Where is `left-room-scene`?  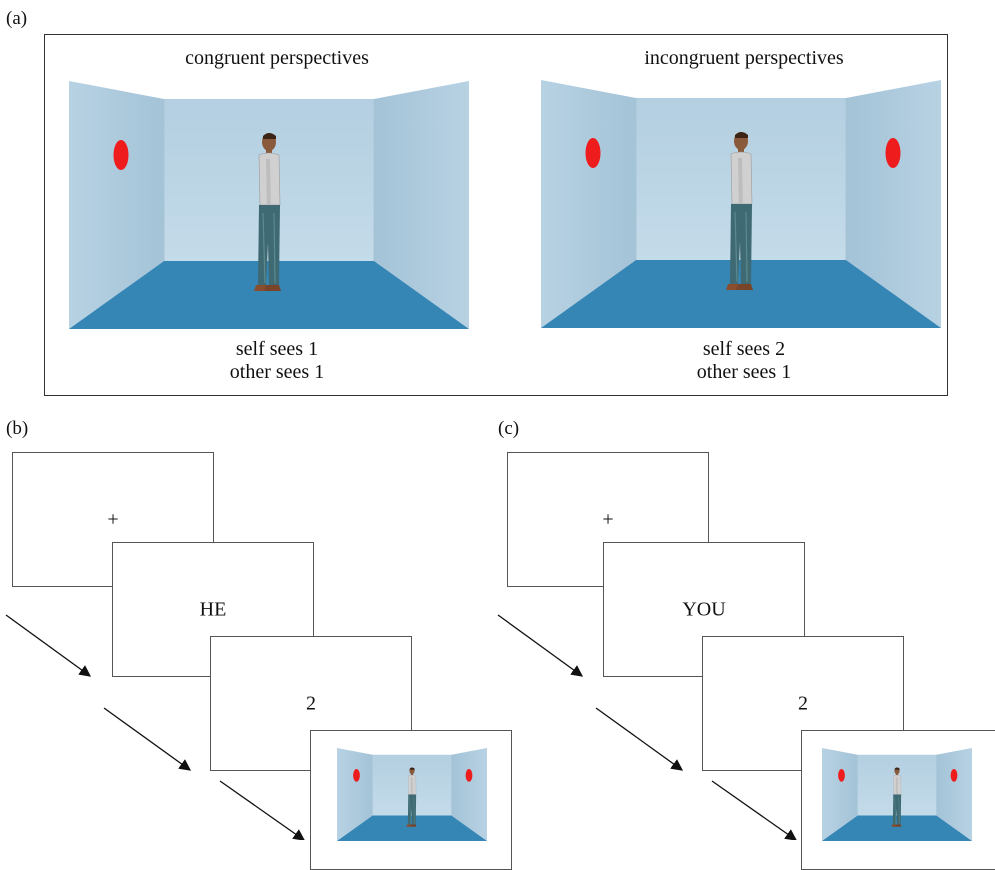 left-room-scene is located at coordinates (269, 205).